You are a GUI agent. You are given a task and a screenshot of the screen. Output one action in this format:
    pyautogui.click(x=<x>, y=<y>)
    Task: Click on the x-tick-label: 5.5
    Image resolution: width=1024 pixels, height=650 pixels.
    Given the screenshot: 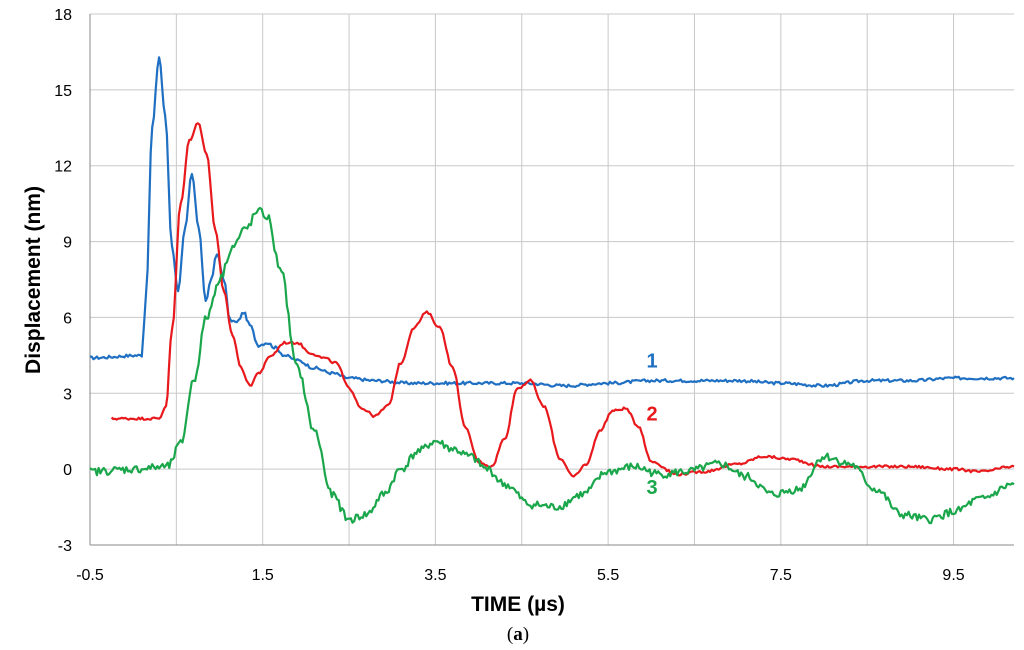 What is the action you would take?
    pyautogui.click(x=608, y=575)
    